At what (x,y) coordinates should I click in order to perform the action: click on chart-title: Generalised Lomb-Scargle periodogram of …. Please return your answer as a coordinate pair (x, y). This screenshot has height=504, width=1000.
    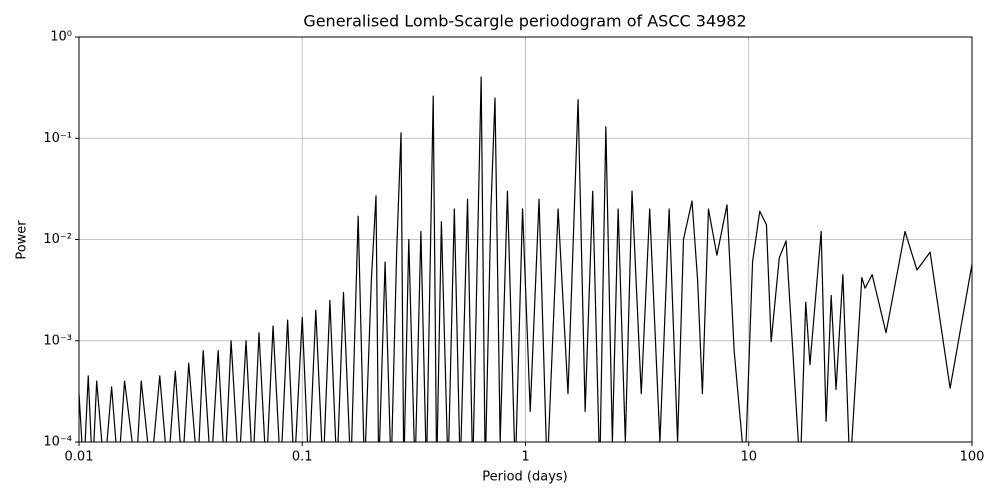
    Looking at the image, I should click on (524, 21).